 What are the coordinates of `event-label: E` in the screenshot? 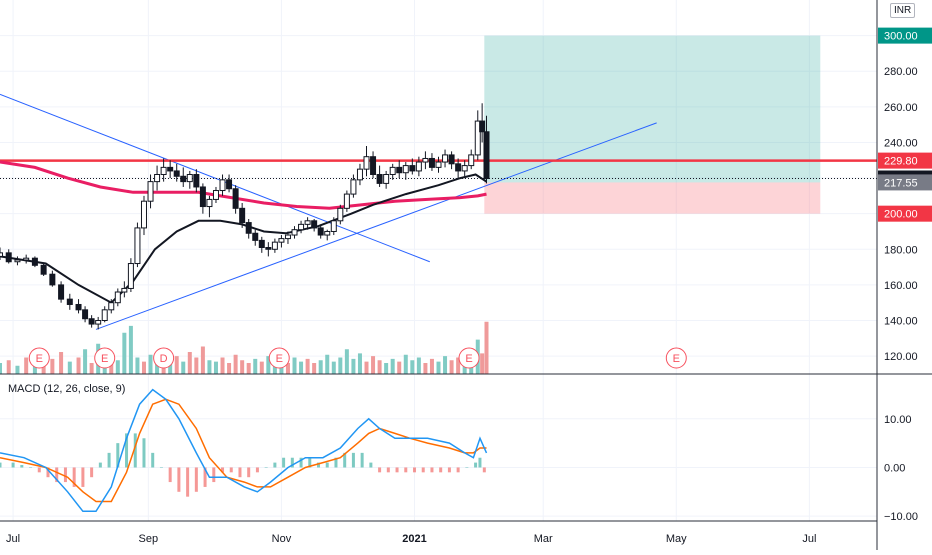 It's located at (39, 359).